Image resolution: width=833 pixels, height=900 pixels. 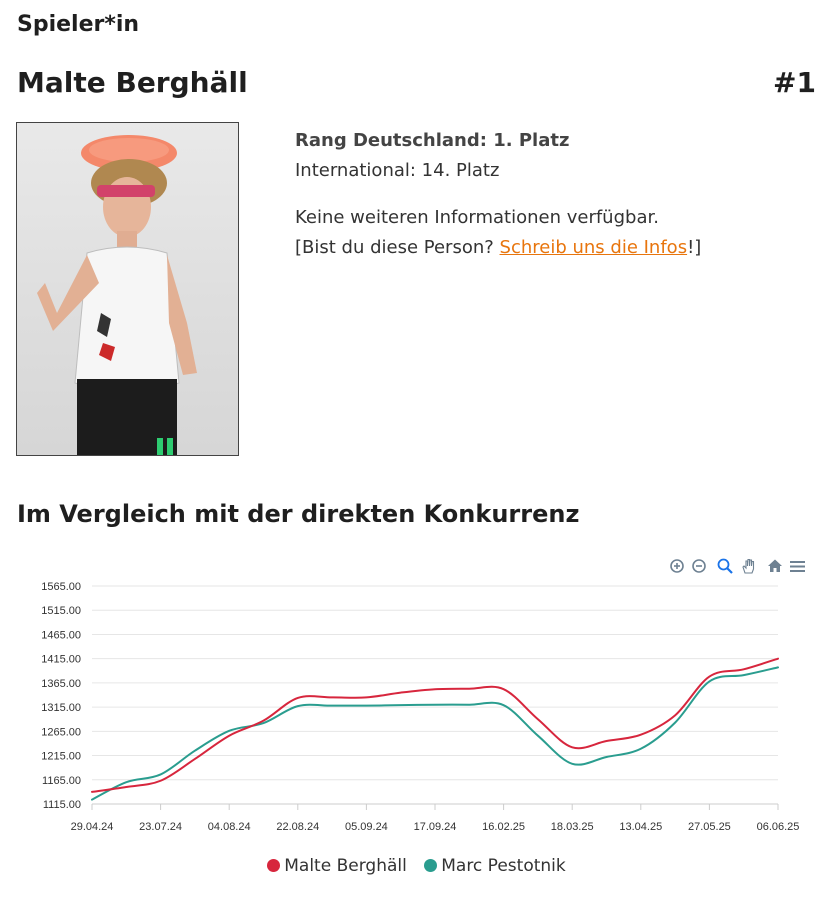 What do you see at coordinates (397, 170) in the screenshot?
I see `rank-international: International: 14. Platz` at bounding box center [397, 170].